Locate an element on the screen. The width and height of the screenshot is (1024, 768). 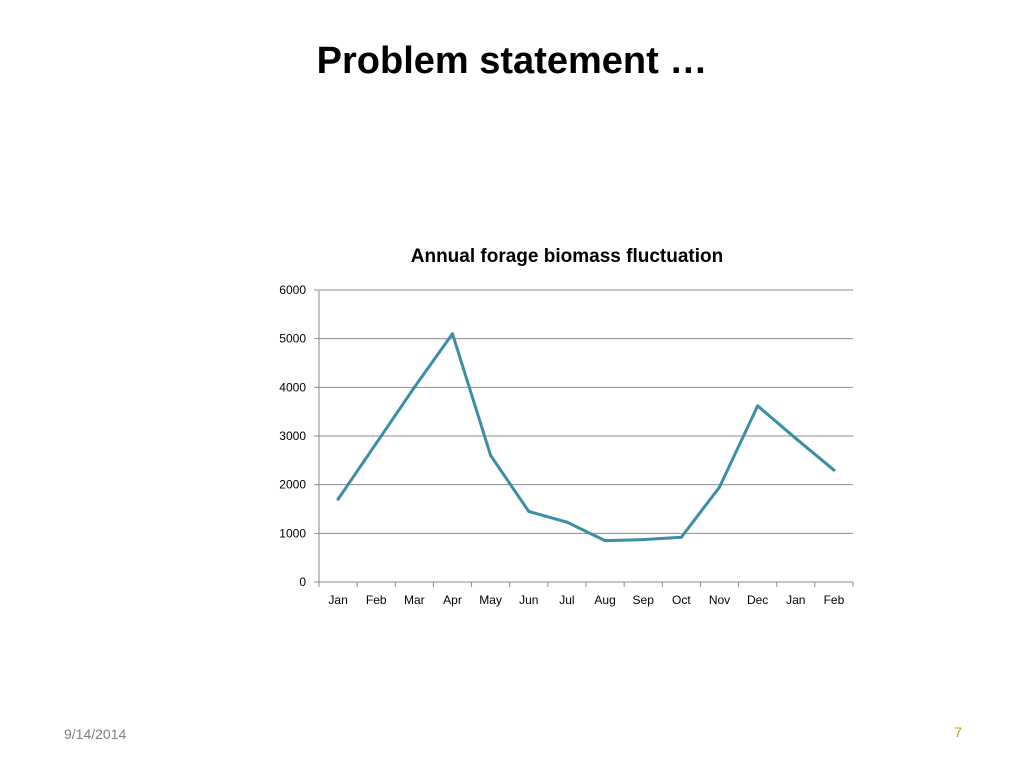
x-tick-label: Oct is located at coordinates (681, 600).